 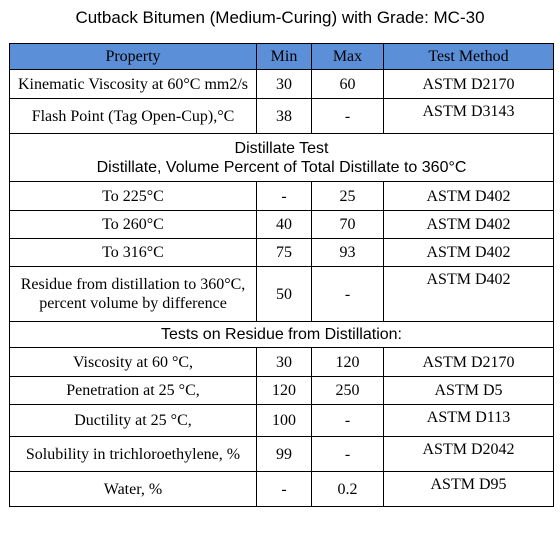 I want to click on table-row: To 260°C 40 70 ASTM D402, so click(x=281, y=224).